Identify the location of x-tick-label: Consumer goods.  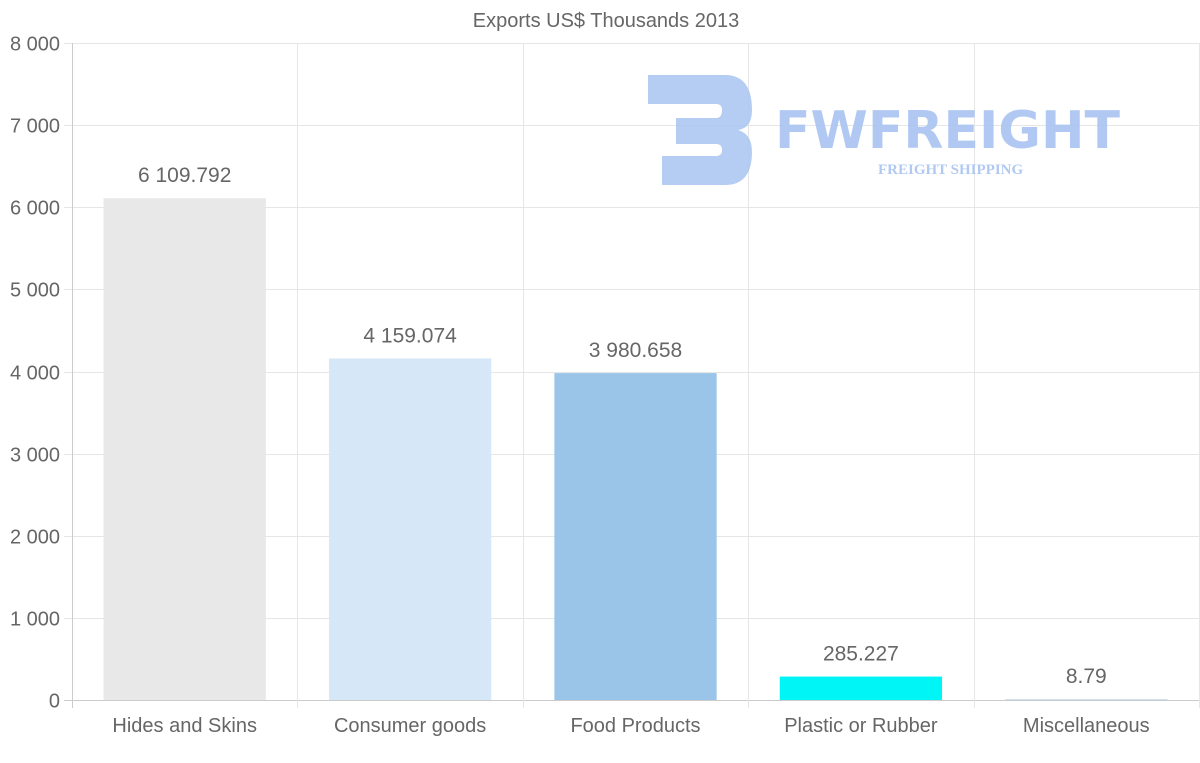
(410, 726).